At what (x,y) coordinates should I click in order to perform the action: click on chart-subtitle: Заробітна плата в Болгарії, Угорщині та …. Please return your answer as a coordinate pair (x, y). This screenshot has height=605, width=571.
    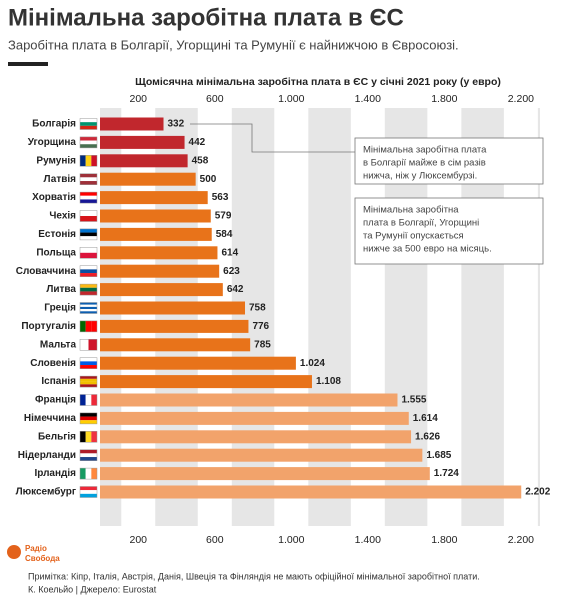
    Looking at the image, I should click on (233, 44).